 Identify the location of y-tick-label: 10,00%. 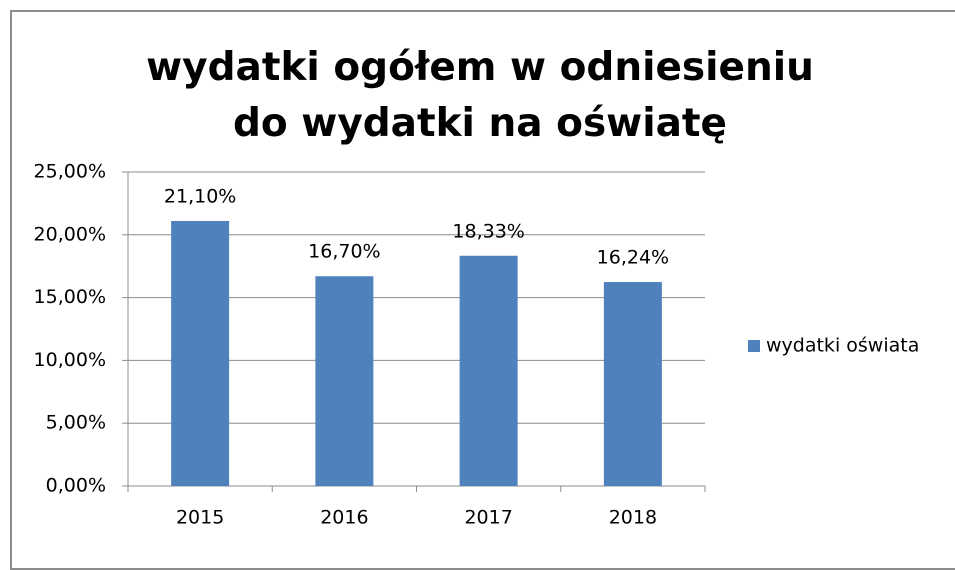
(70, 360).